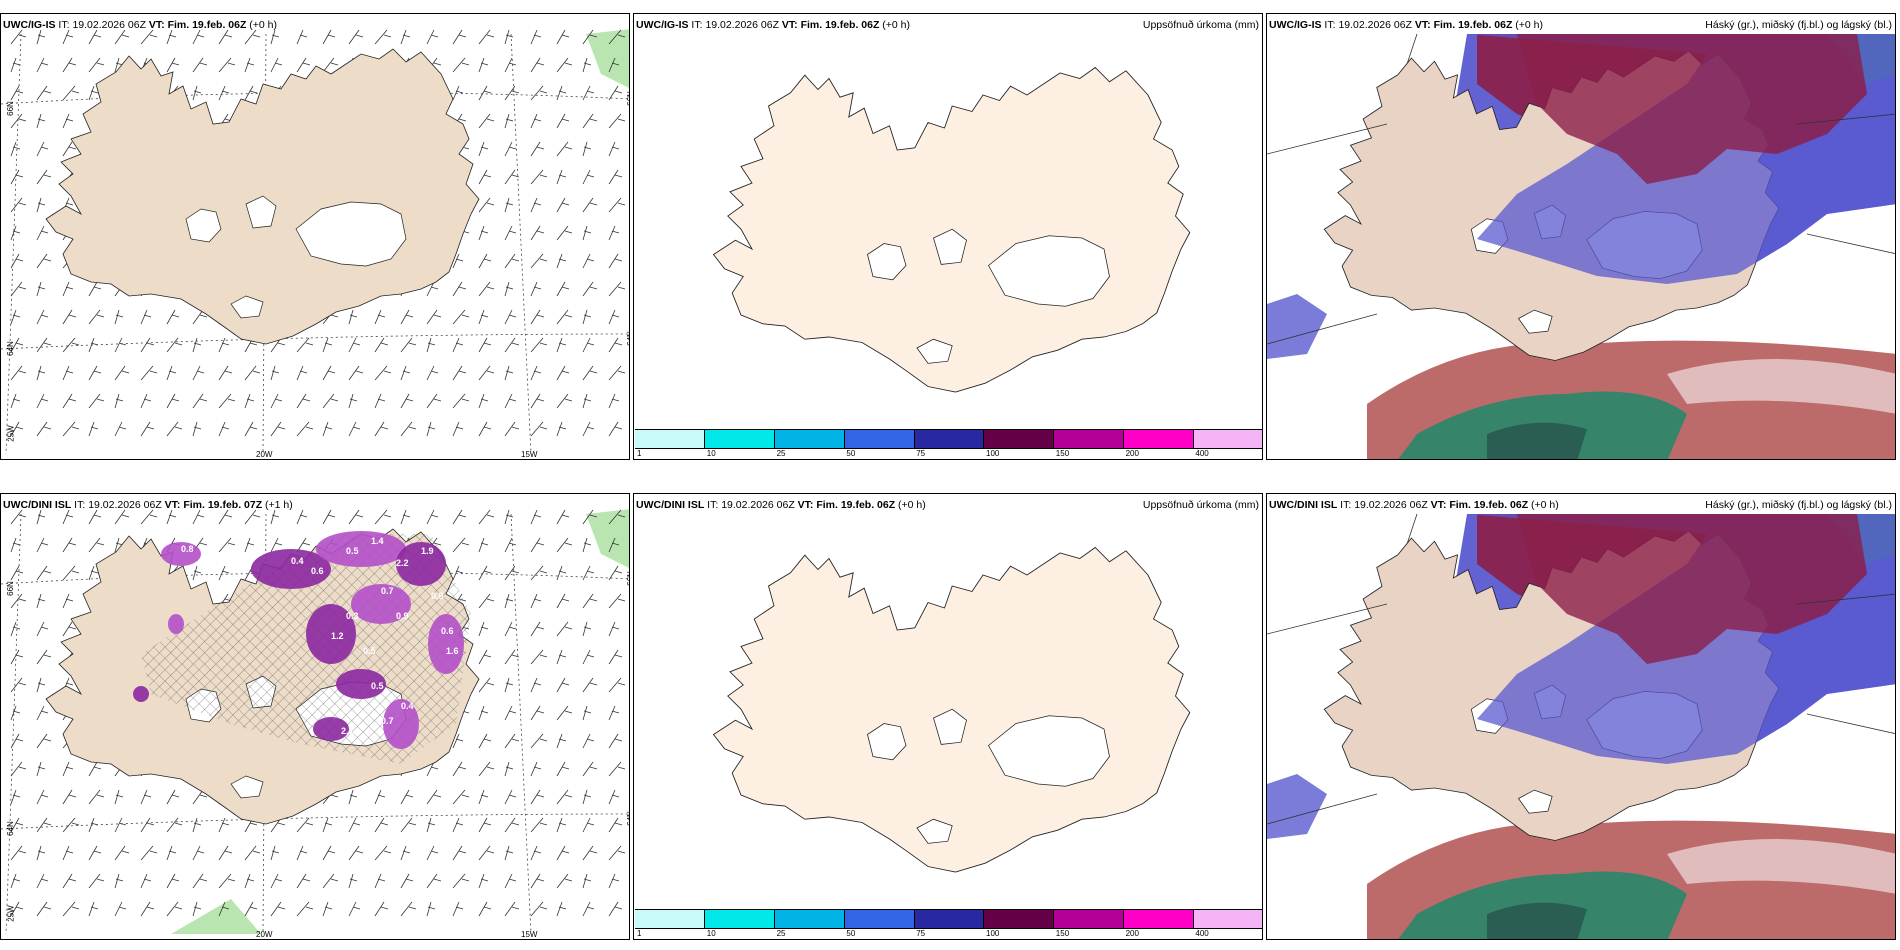 The width and height of the screenshot is (1900, 950). I want to click on colorbar-tick-label: 25, so click(781, 933).